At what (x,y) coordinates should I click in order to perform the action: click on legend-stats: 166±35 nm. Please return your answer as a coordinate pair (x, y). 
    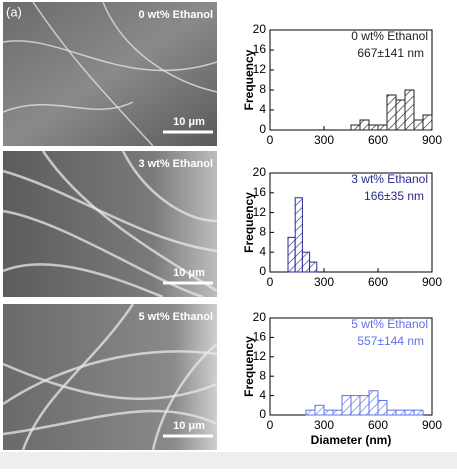
    Looking at the image, I should click on (394, 196).